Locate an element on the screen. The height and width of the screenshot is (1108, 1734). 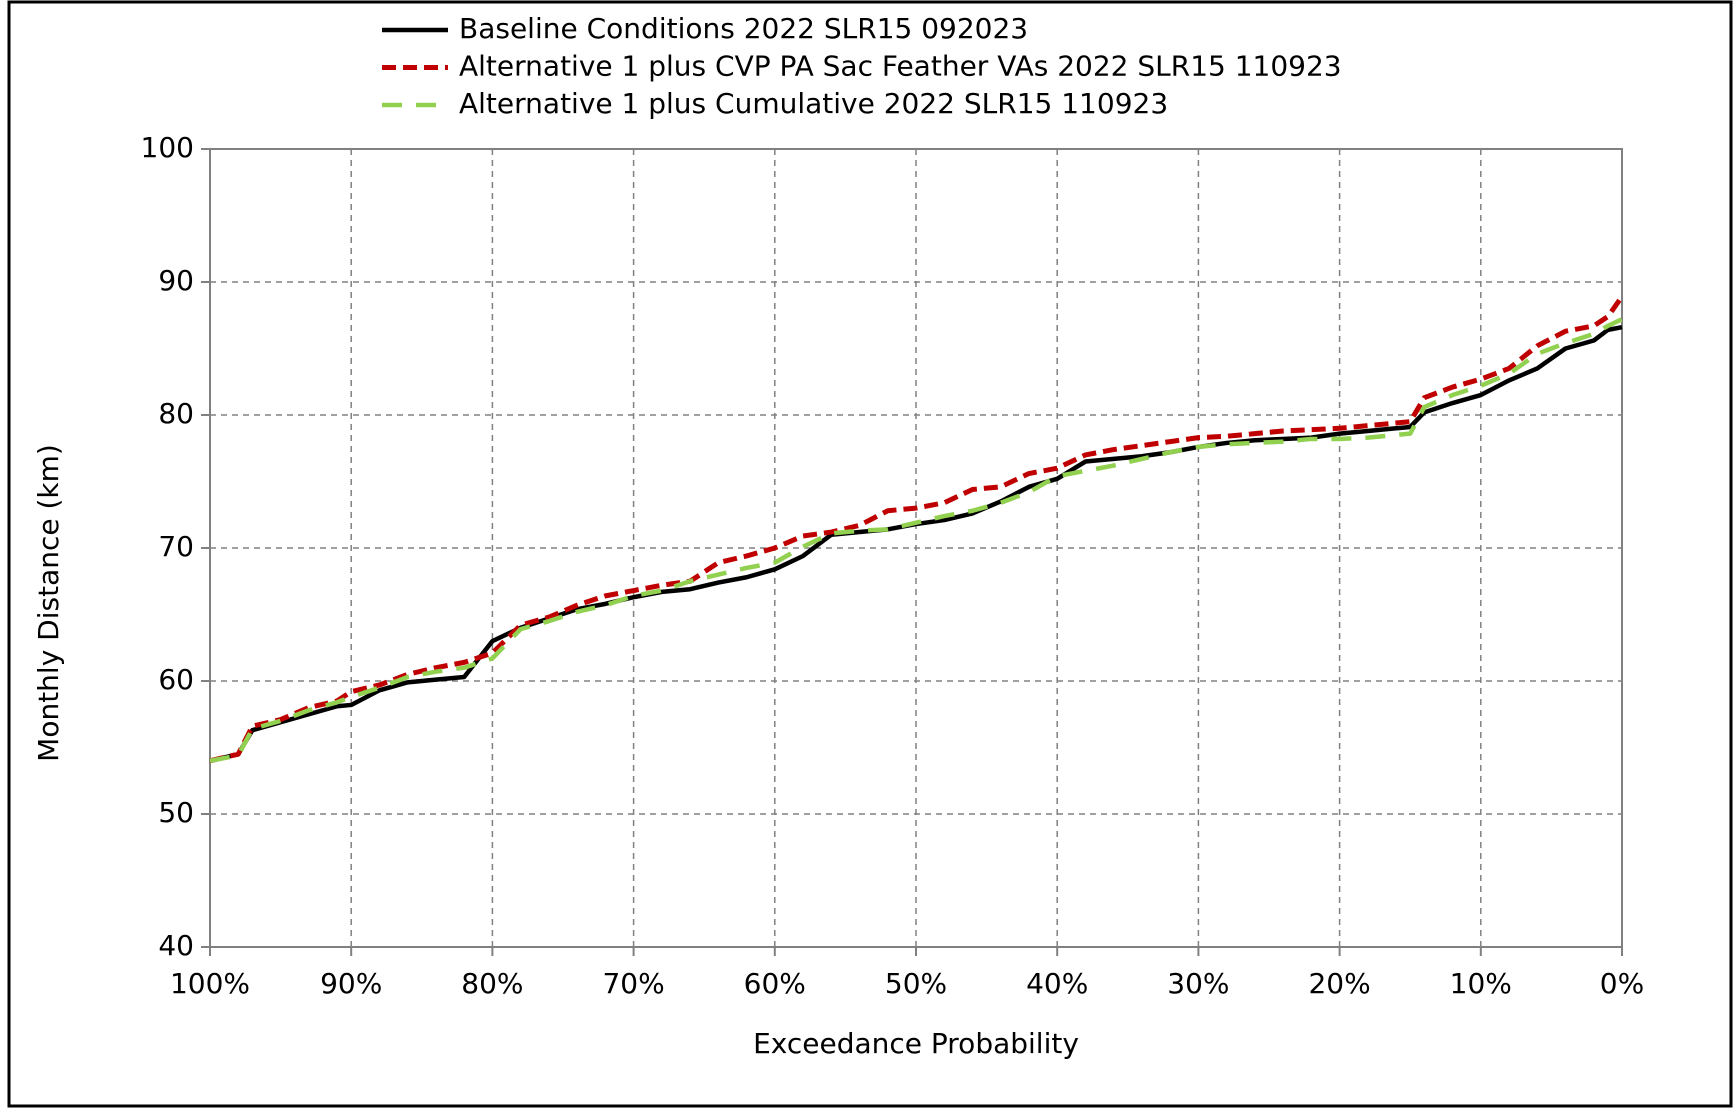
x-tick-label: 10% is located at coordinates (1481, 983).